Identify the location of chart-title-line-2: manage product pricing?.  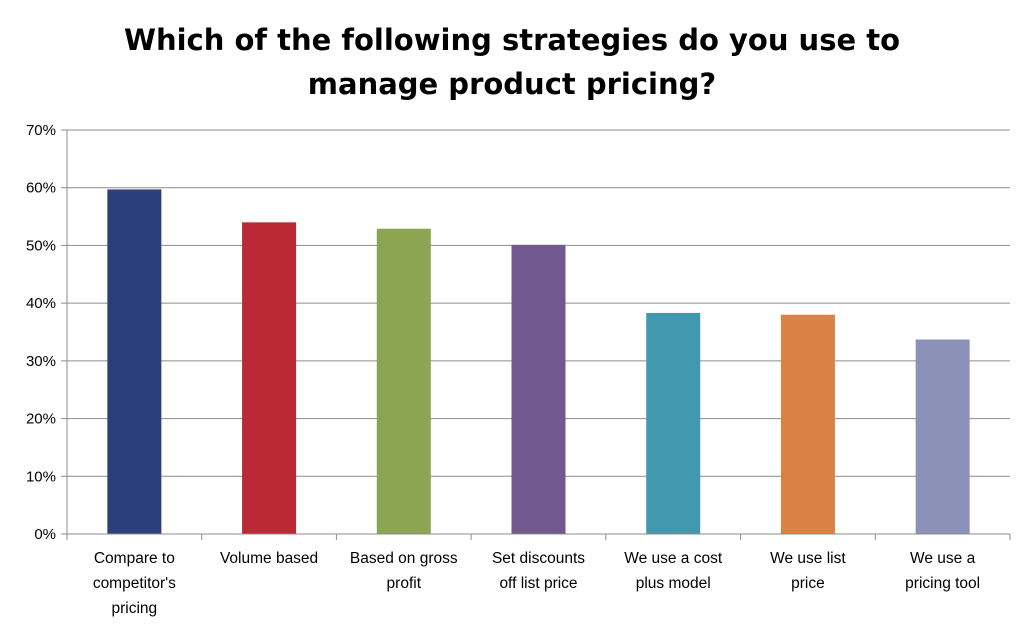
(512, 84).